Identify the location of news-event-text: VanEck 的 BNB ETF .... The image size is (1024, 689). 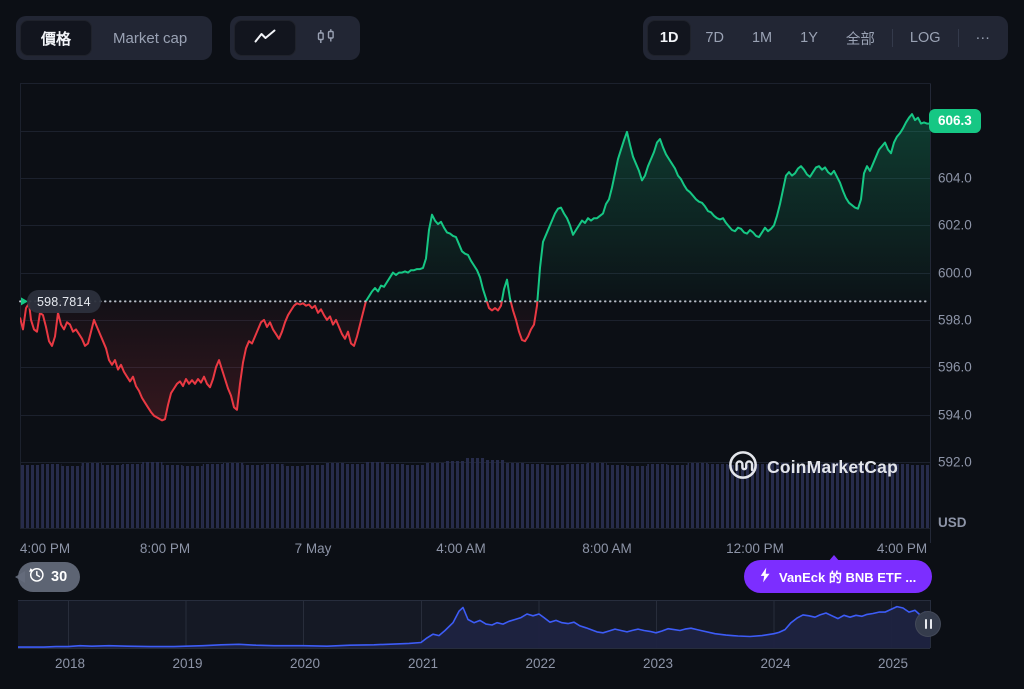
(848, 577).